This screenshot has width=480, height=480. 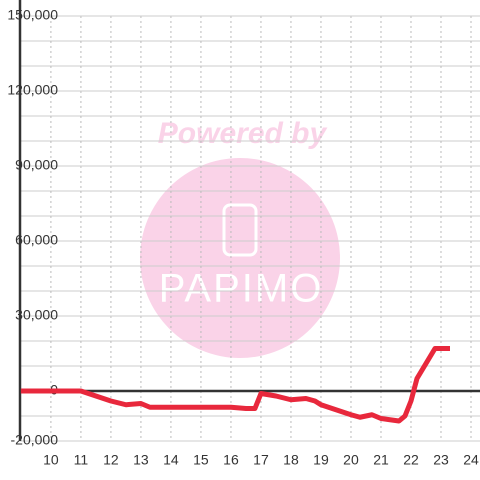 What do you see at coordinates (291, 460) in the screenshot?
I see `x-tick-label: 18` at bounding box center [291, 460].